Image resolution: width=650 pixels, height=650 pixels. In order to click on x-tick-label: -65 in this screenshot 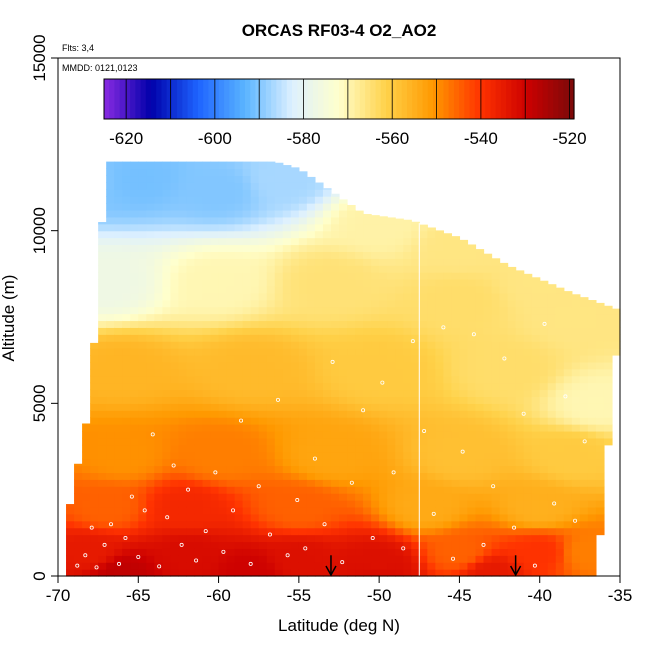, I will do `click(138, 595)`.